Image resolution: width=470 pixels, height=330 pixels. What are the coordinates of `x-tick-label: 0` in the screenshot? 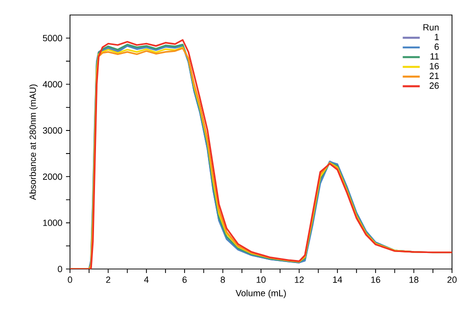 It's located at (70, 279).